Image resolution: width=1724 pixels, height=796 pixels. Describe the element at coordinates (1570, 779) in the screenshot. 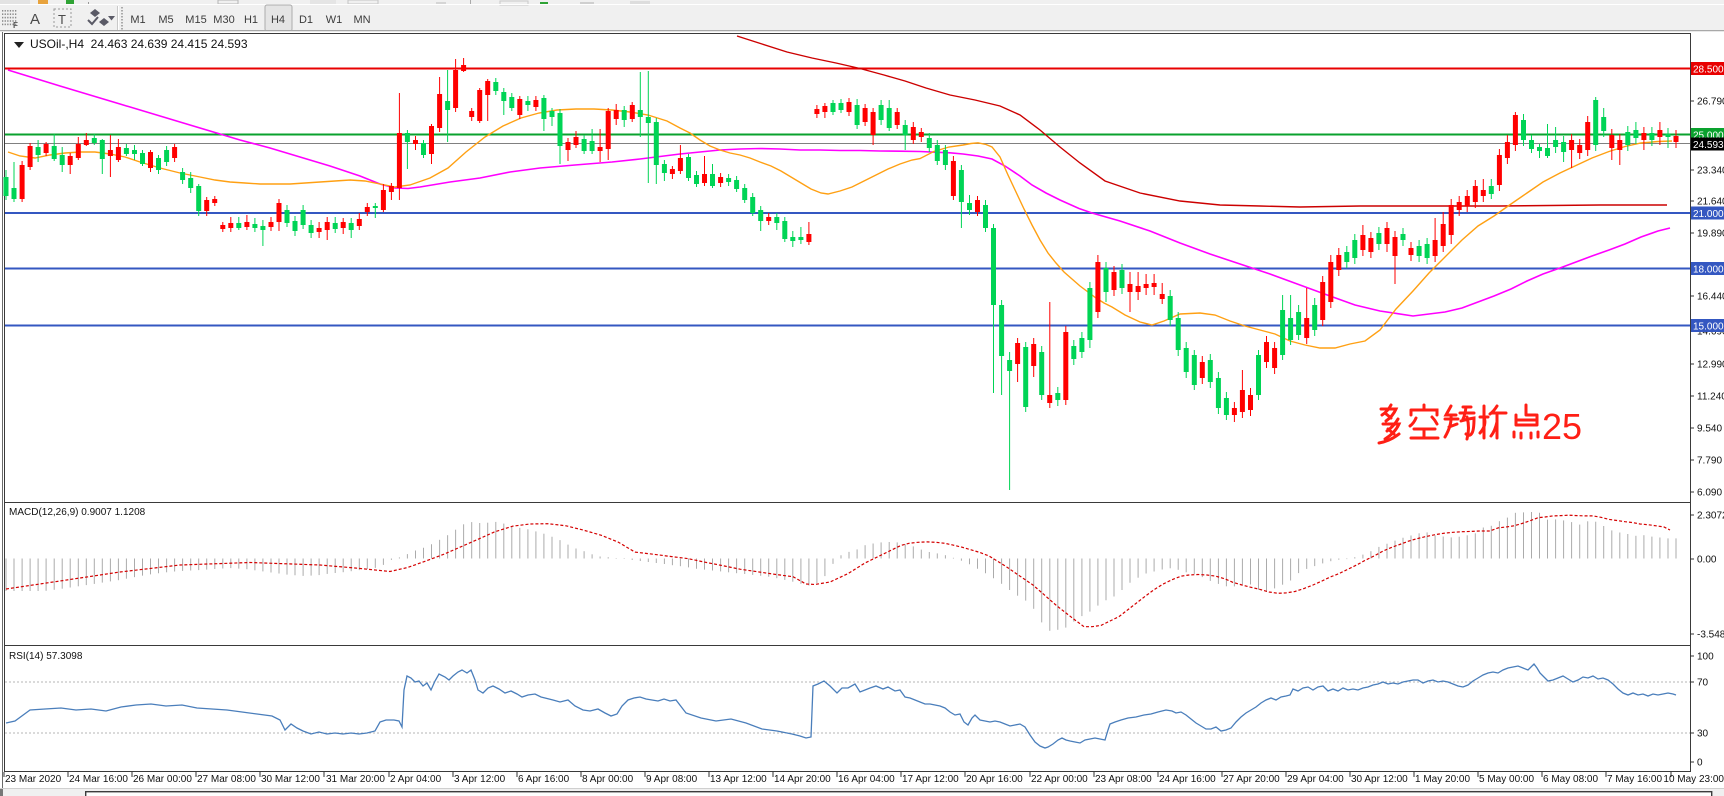

I see `svg-text: 6 May 08:00` at that location.